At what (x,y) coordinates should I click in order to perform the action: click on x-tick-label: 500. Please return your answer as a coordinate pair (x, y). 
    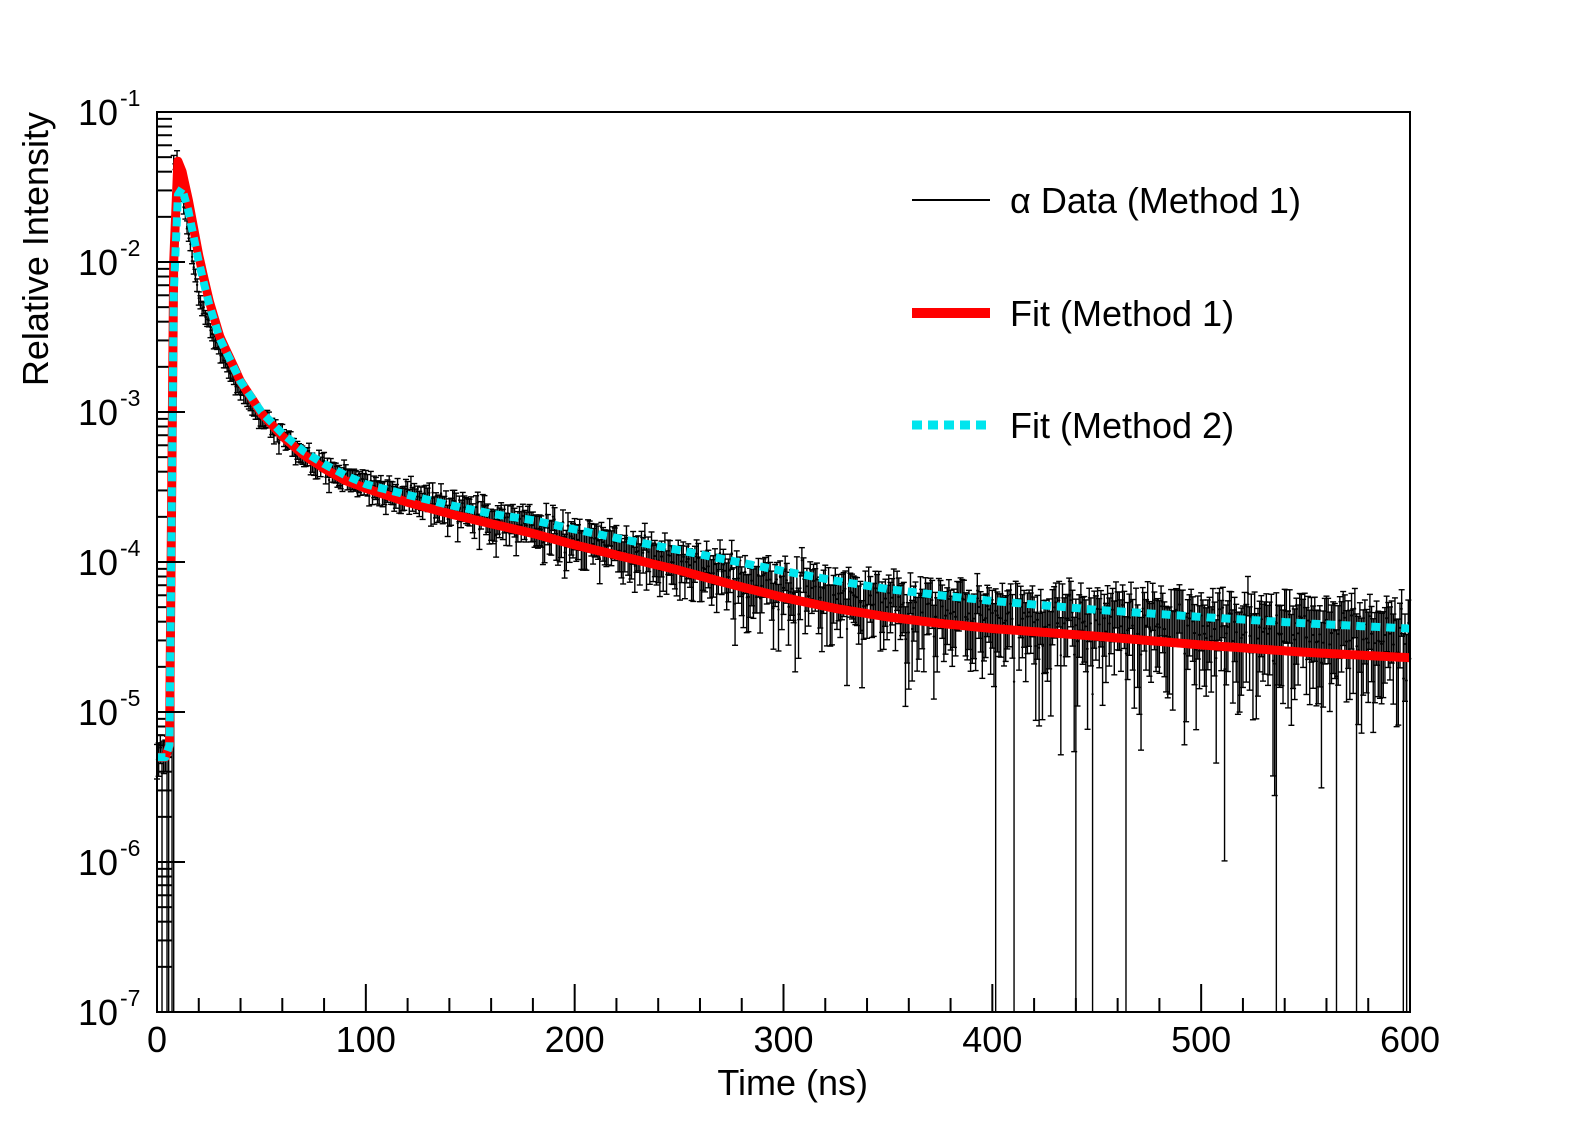
    Looking at the image, I should click on (1201, 1039).